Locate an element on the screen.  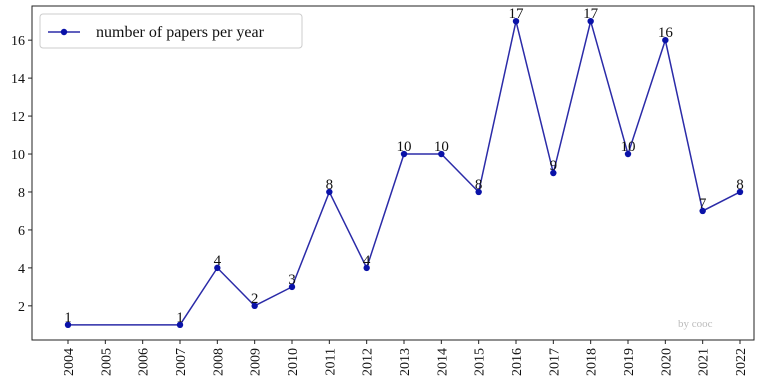
x-tick-label: 2014 is located at coordinates (442, 362).